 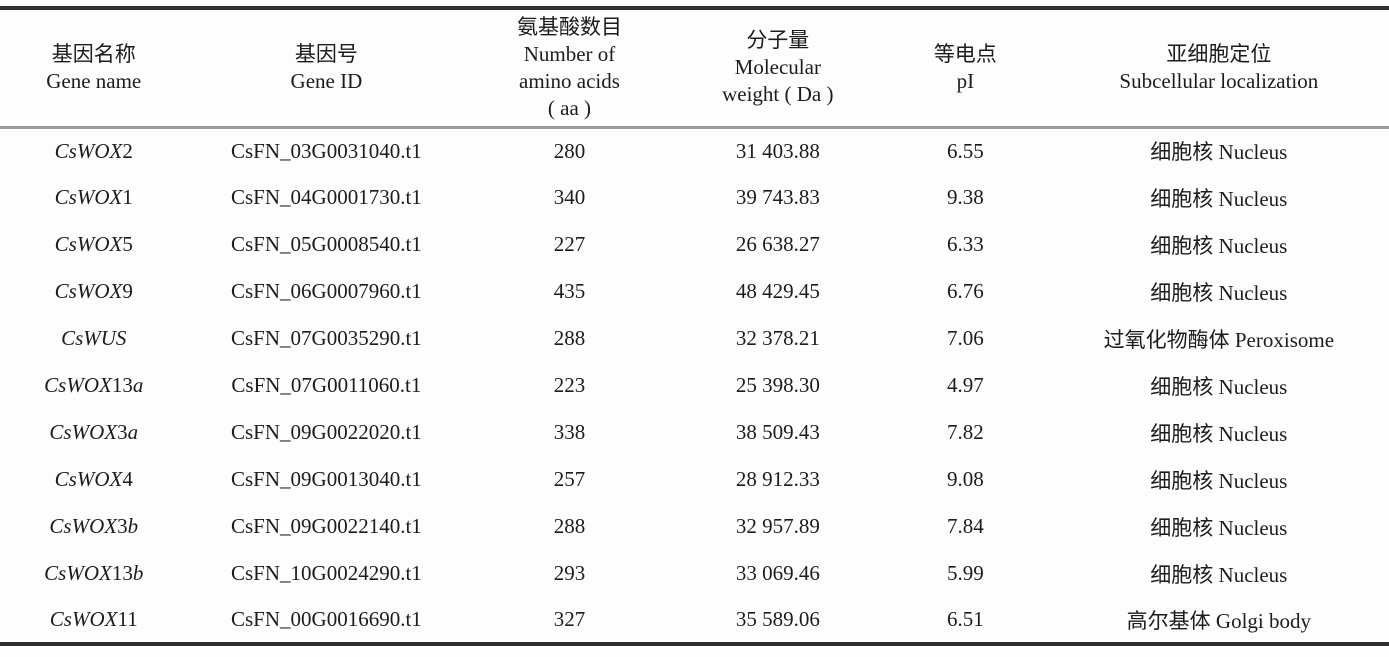 I want to click on header-molecular-weight-en: Molecular weight ( Da ), so click(x=778, y=81).